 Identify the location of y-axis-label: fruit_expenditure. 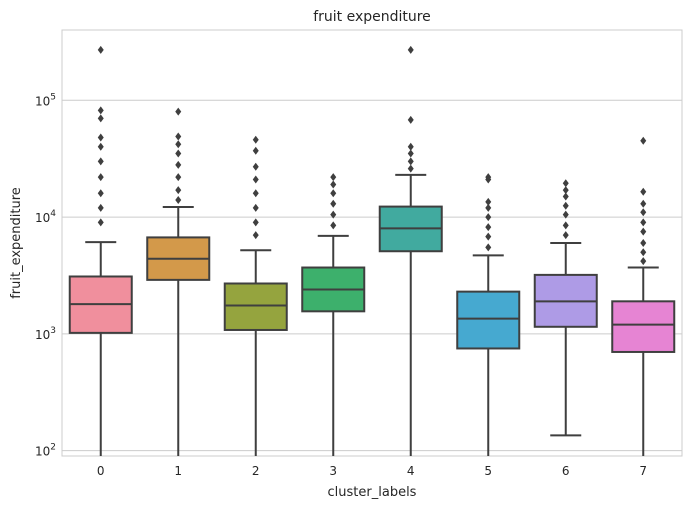
(16, 243).